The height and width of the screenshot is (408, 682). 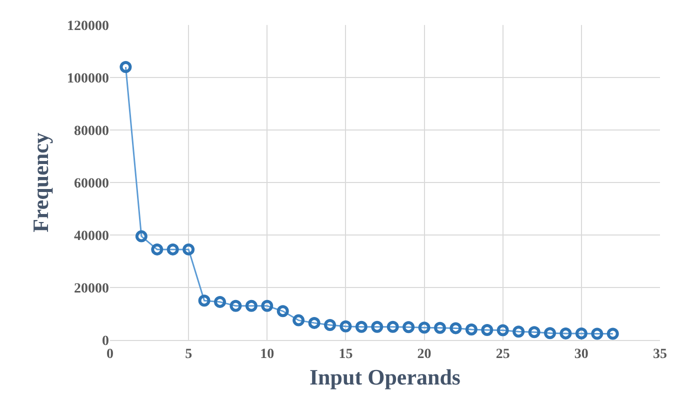 I want to click on y-tick-label: 20000, so click(x=91, y=288).